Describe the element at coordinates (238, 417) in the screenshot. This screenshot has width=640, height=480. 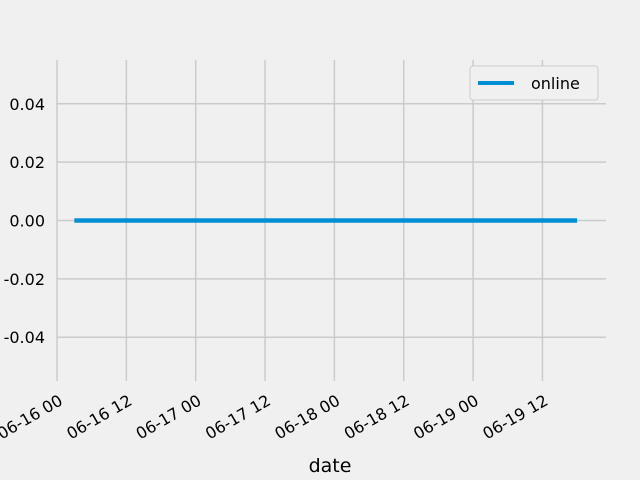
I see `x-tick-label: 06-17 12` at that location.